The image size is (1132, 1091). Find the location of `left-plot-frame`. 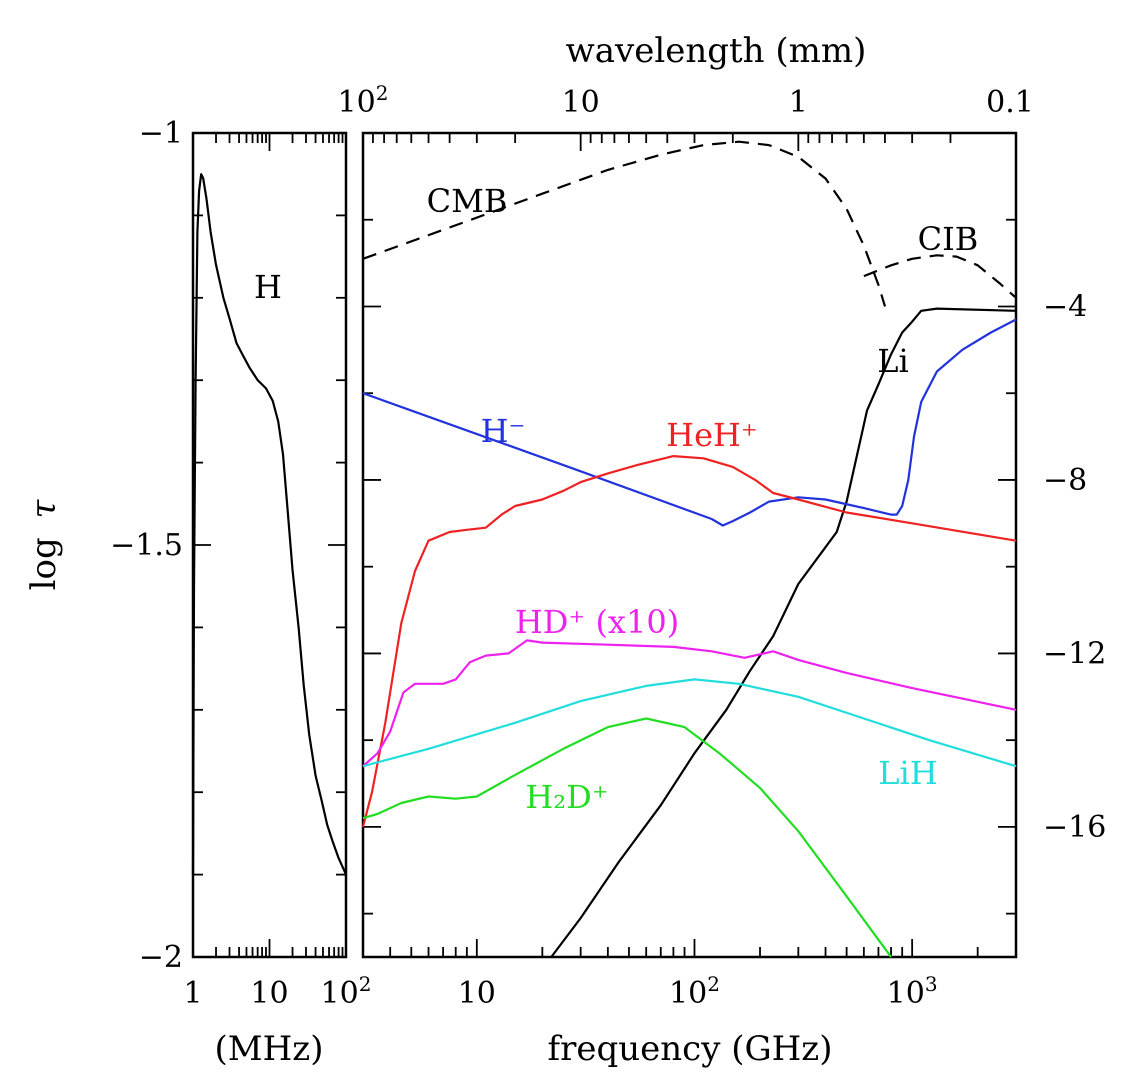

left-plot-frame is located at coordinates (269, 545).